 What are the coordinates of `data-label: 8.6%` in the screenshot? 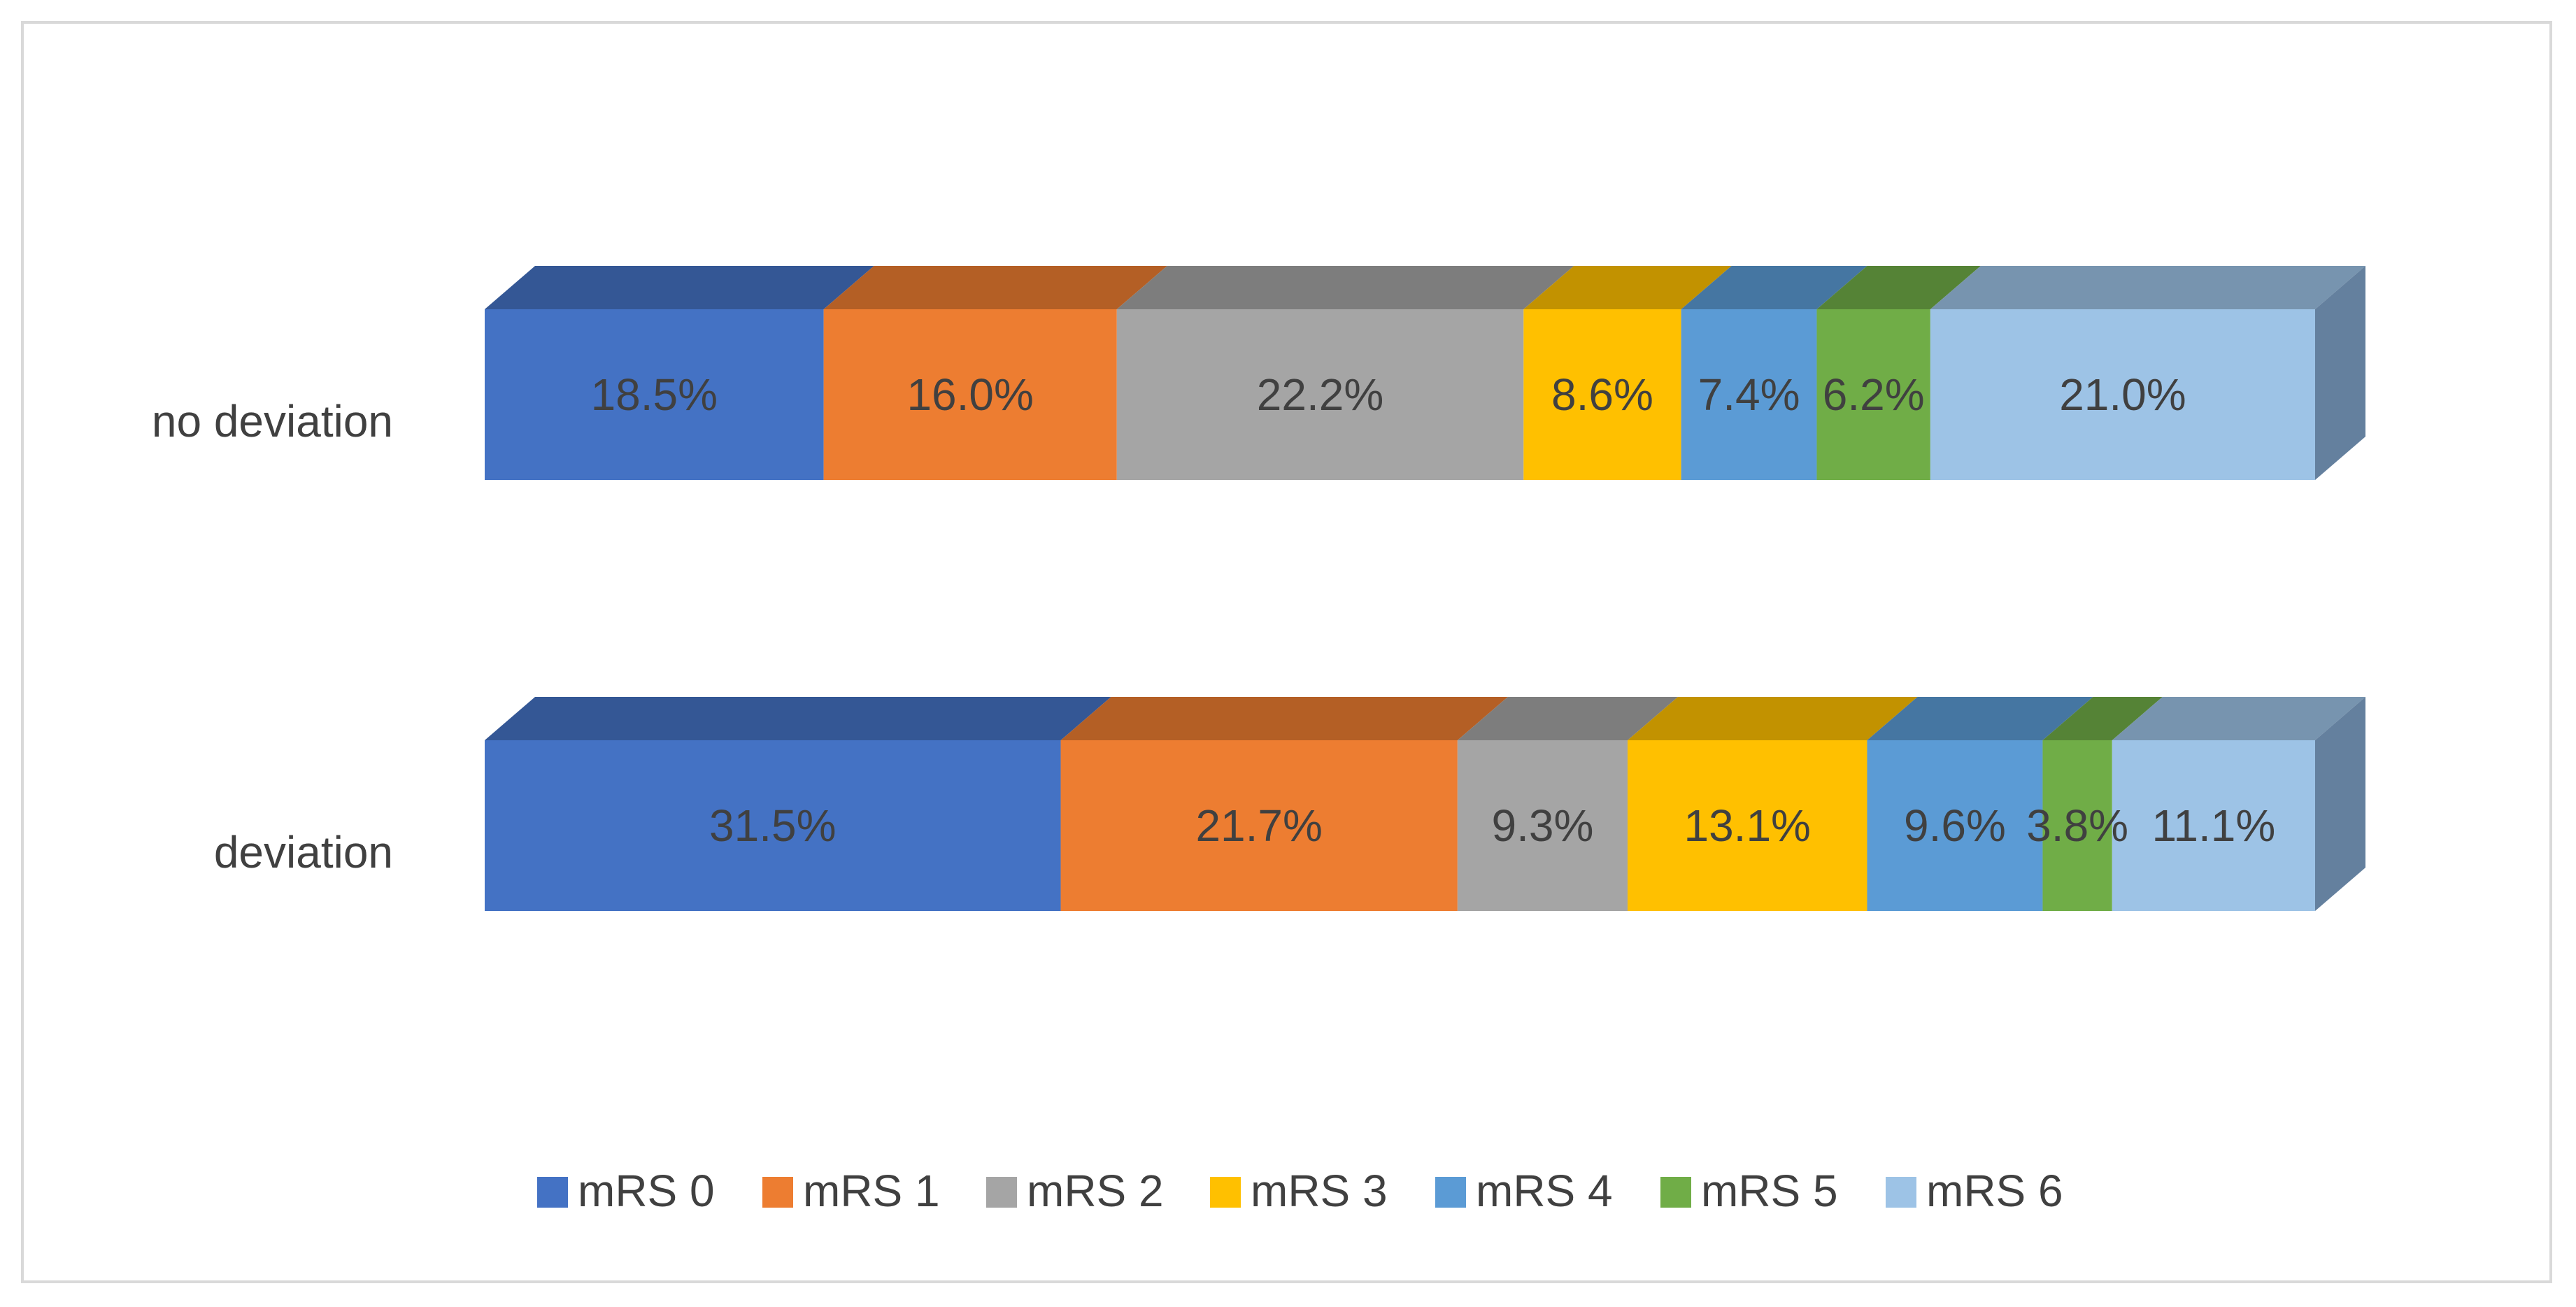 It's located at (1602, 394).